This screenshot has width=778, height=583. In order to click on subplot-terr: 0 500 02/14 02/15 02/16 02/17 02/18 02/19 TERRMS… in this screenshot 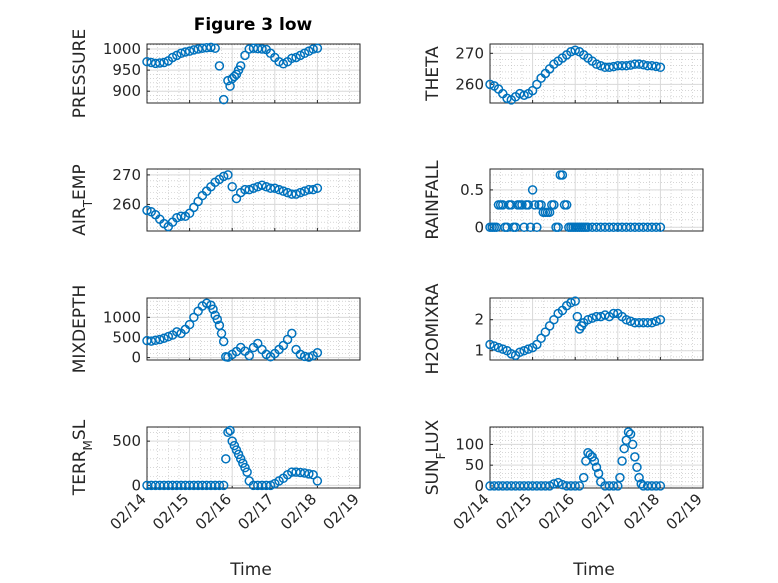, I will do `click(216, 476)`.